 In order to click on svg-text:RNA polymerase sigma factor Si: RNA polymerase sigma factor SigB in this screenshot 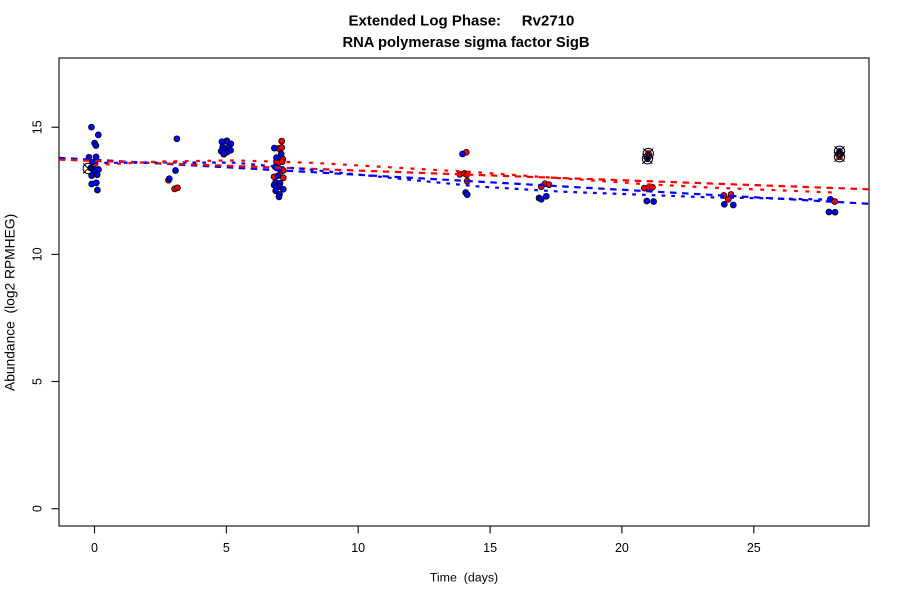, I will do `click(466, 43)`.